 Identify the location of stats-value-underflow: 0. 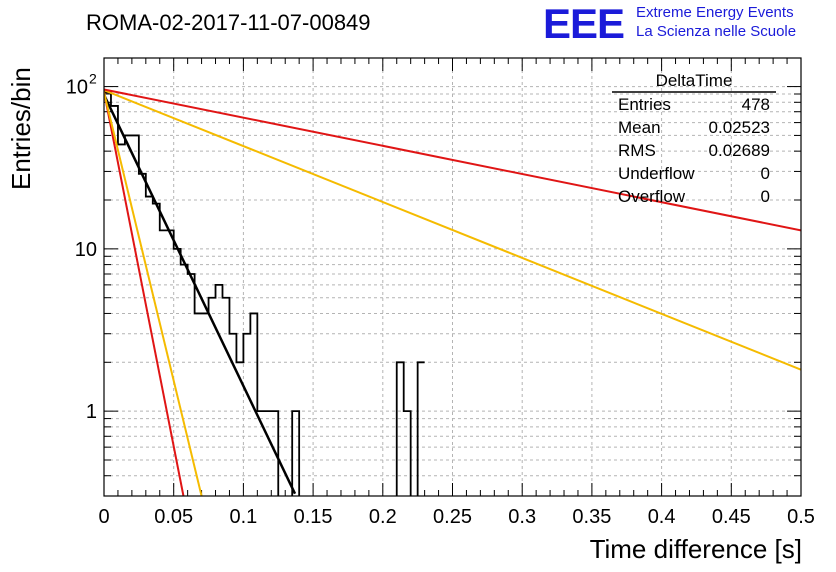
(765, 173).